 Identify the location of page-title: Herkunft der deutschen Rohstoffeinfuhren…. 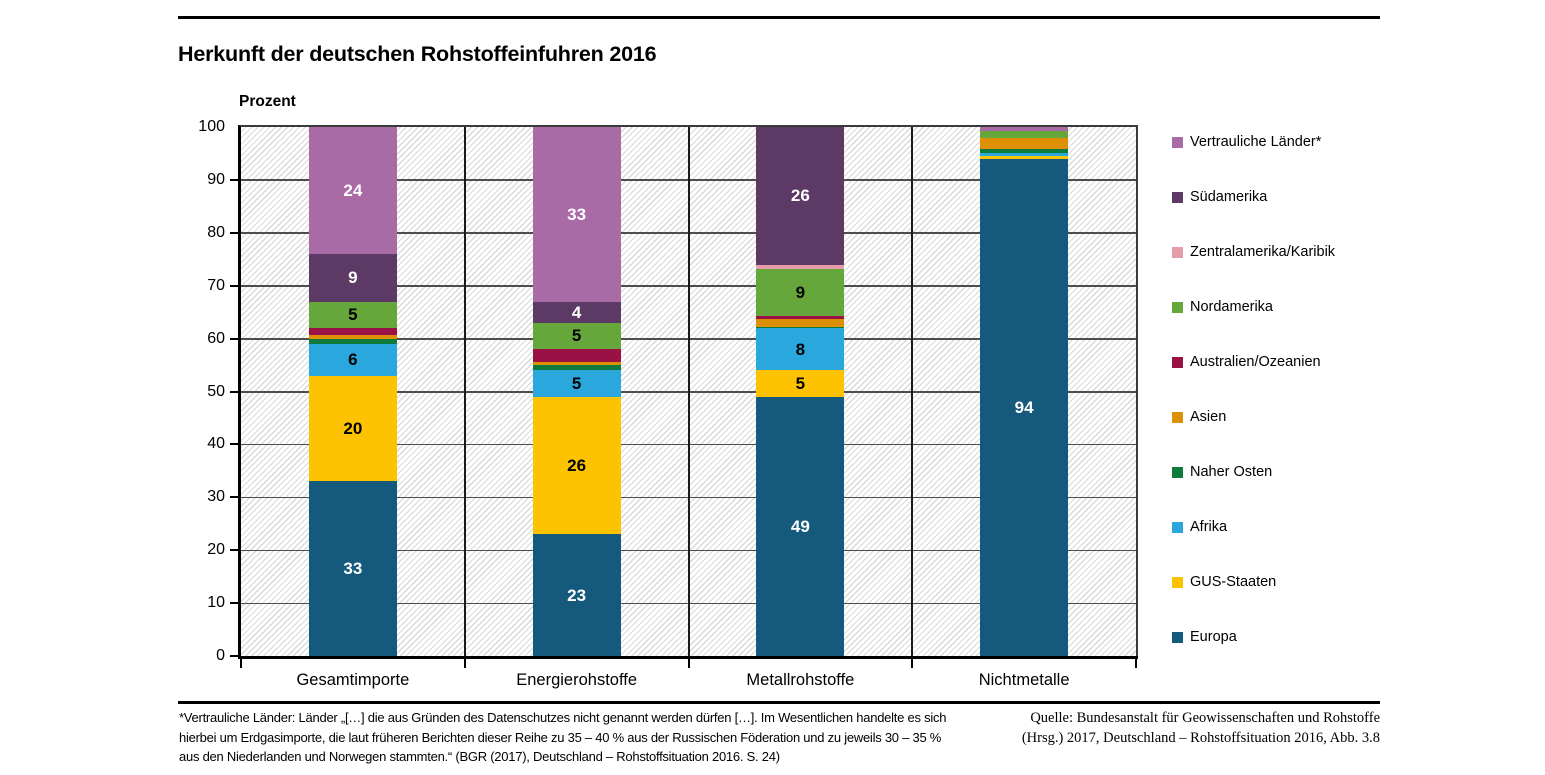
(417, 54).